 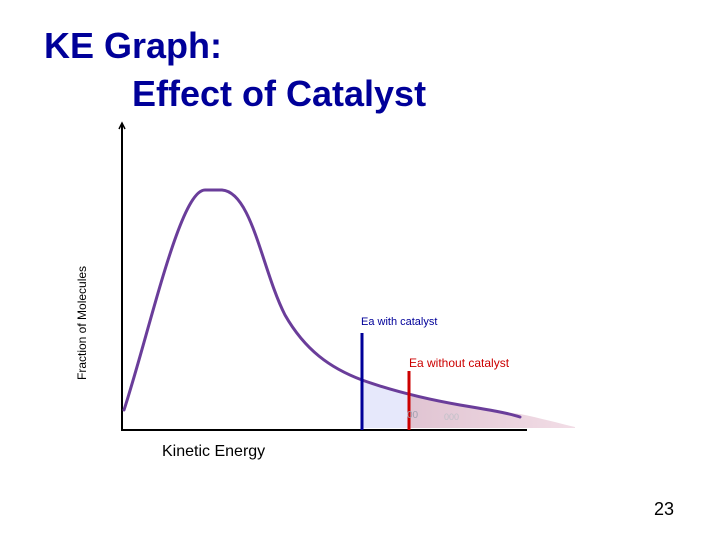 I want to click on slide-title-line-1: KE Graph:, so click(x=133, y=45).